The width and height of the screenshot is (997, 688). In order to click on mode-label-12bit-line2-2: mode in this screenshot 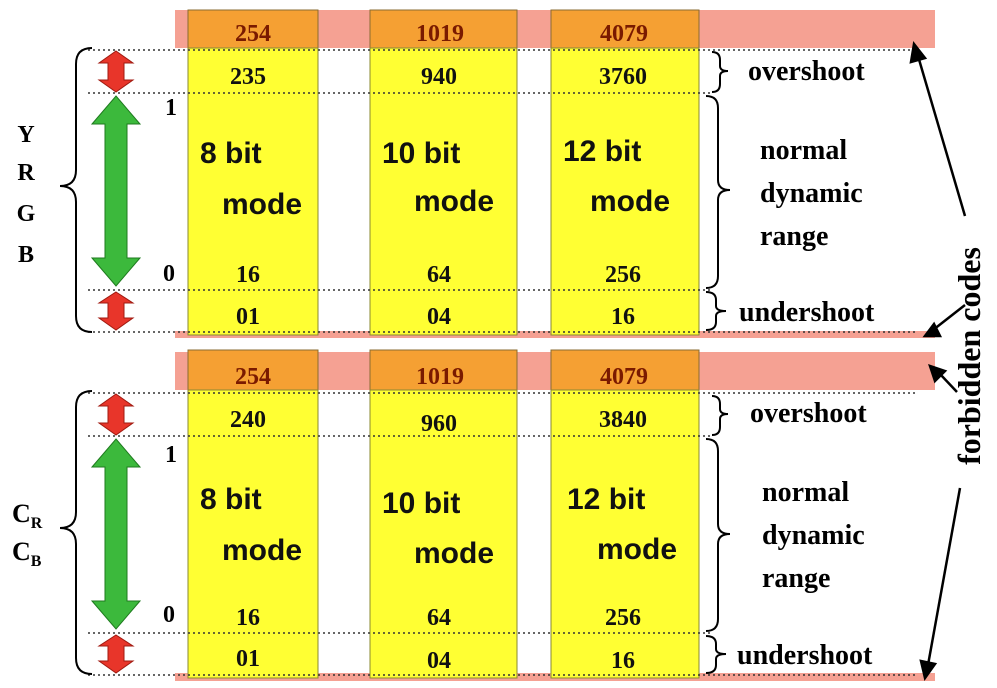, I will do `click(637, 549)`.